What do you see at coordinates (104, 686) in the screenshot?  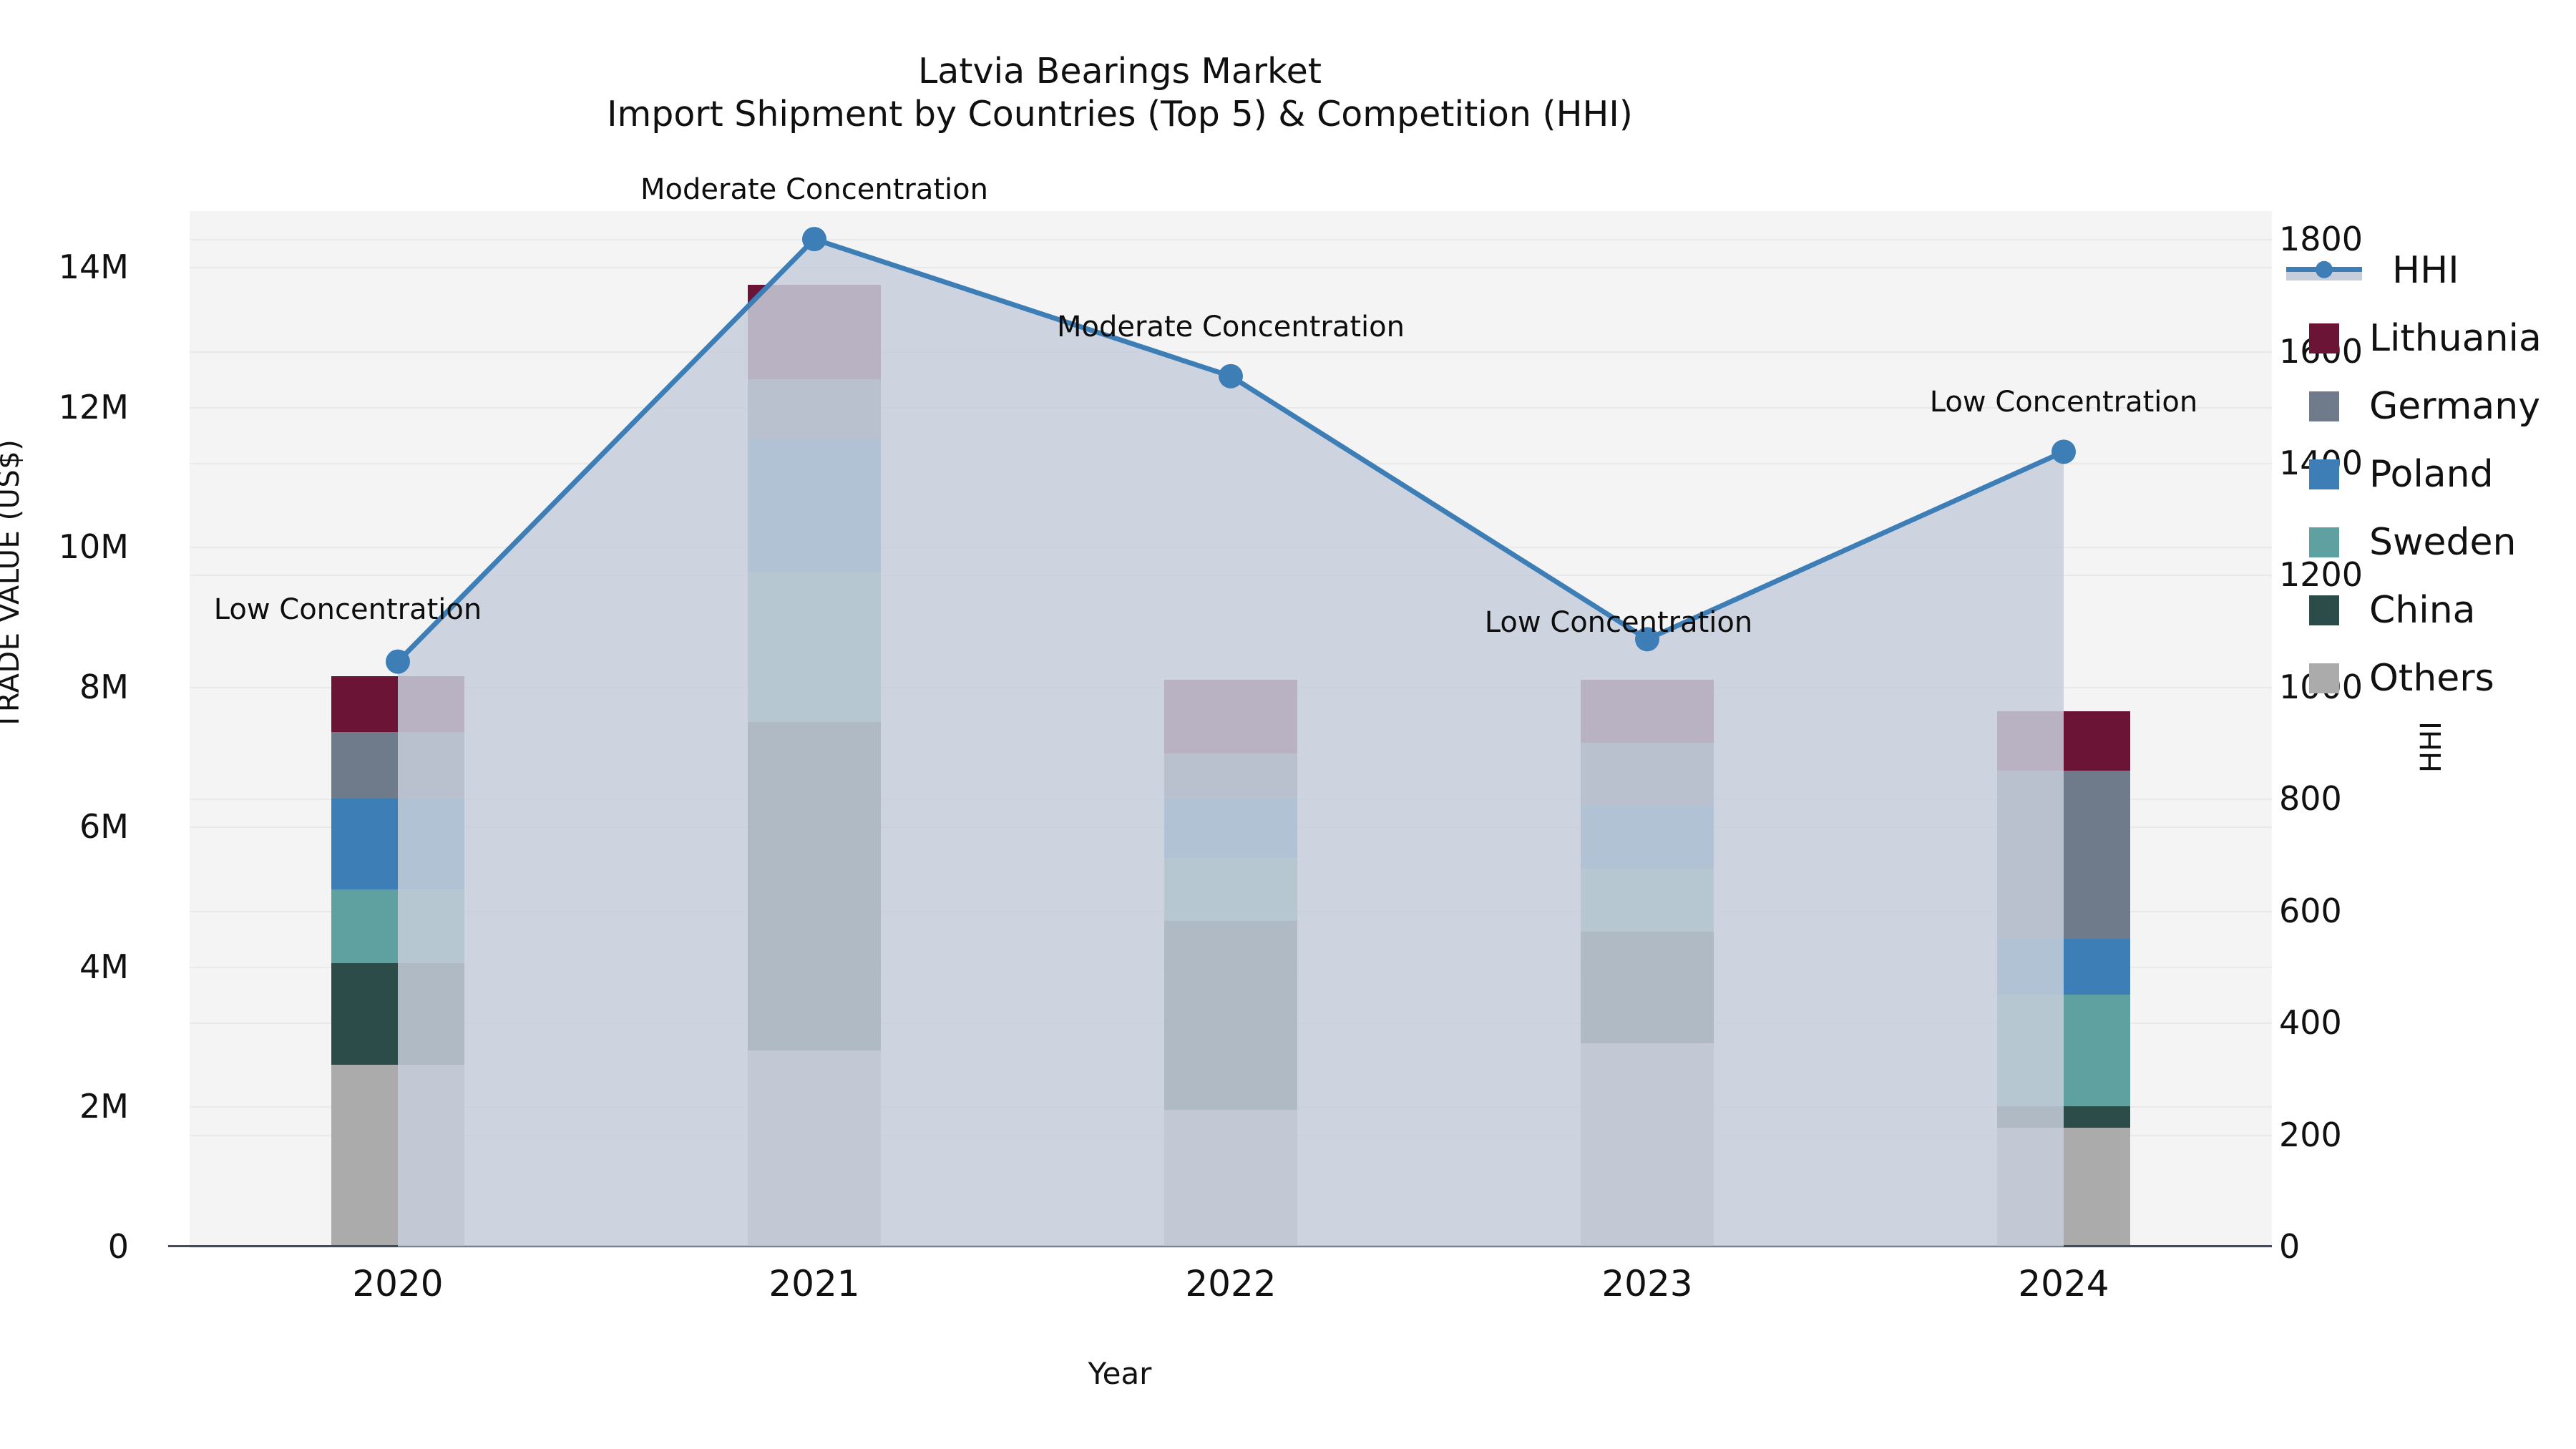 I see `y-tick-label: 8M` at bounding box center [104, 686].